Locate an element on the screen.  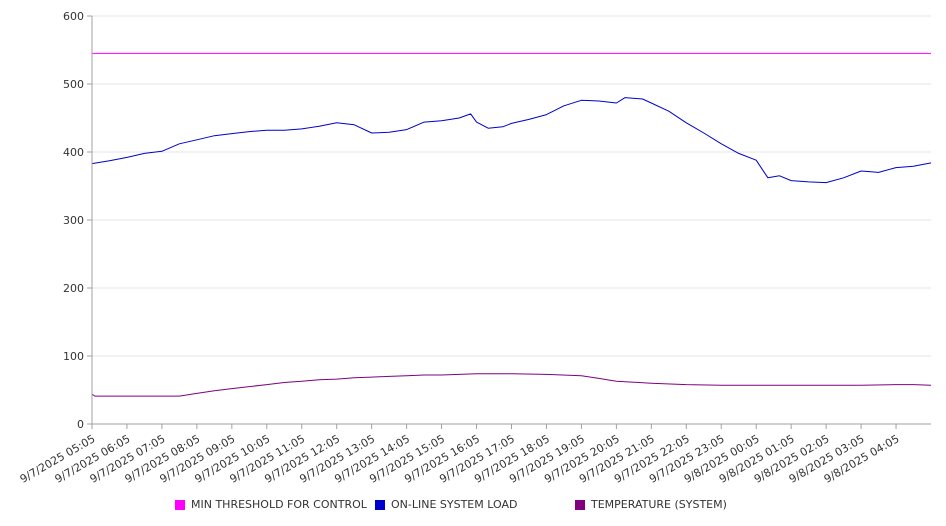
y-tick-label: 100 is located at coordinates (73, 356).